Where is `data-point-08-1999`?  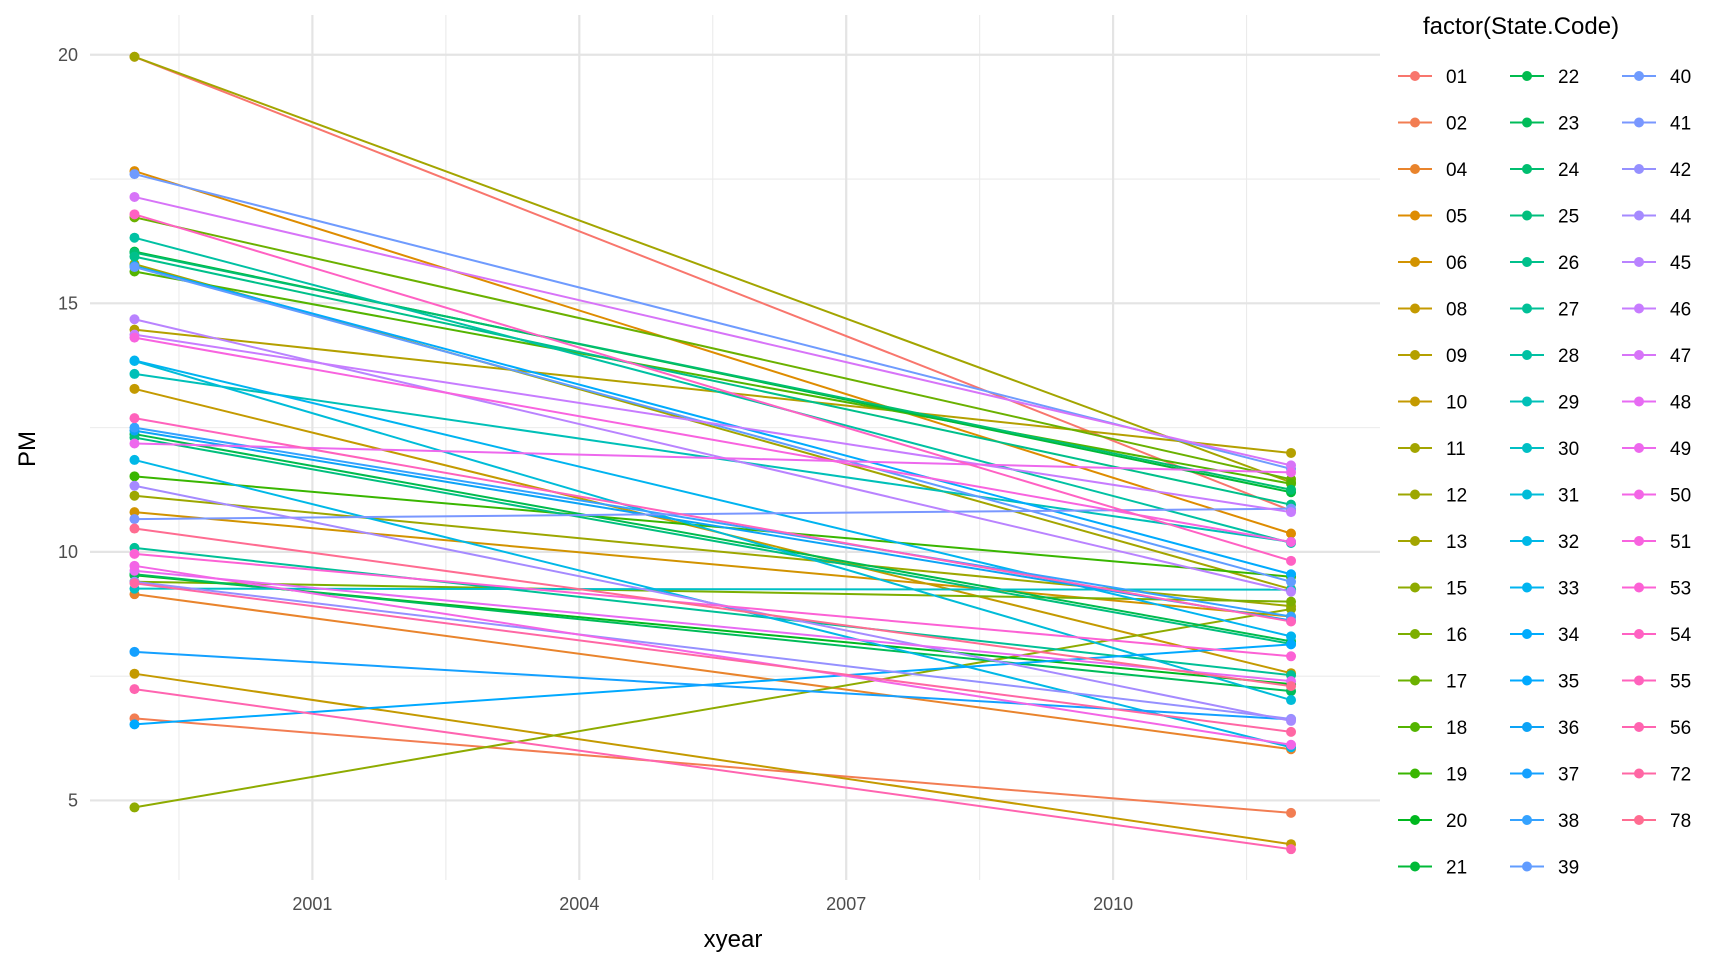 data-point-08-1999 is located at coordinates (134, 673).